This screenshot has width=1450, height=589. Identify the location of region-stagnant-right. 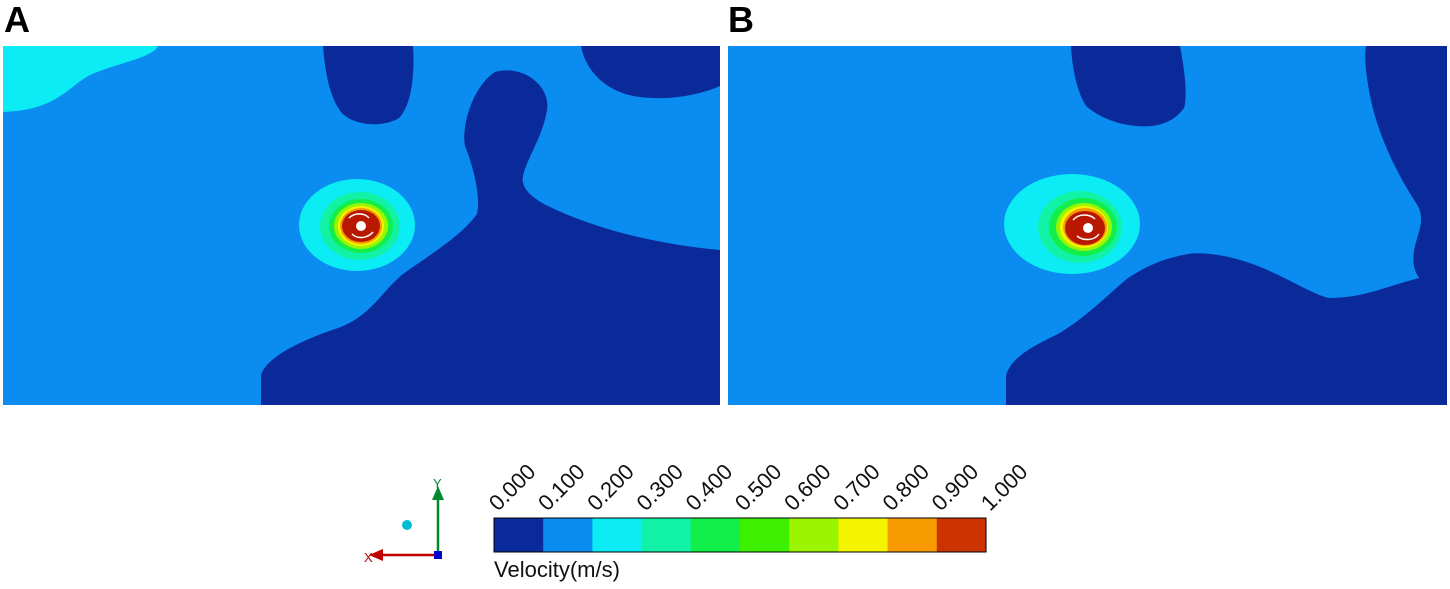
(1406, 225).